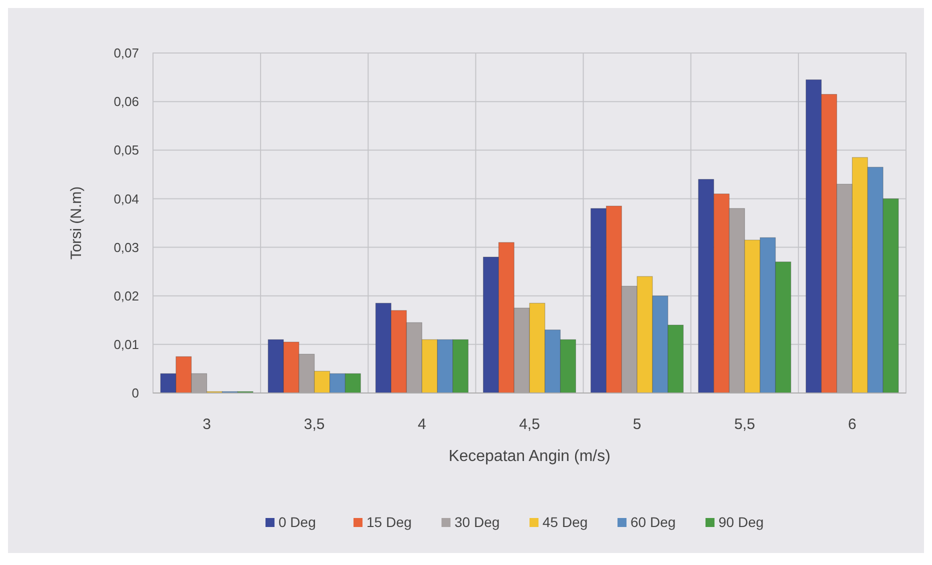 The height and width of the screenshot is (565, 932). Describe the element at coordinates (565, 522) in the screenshot. I see `legend-label: 45 Deg` at that location.